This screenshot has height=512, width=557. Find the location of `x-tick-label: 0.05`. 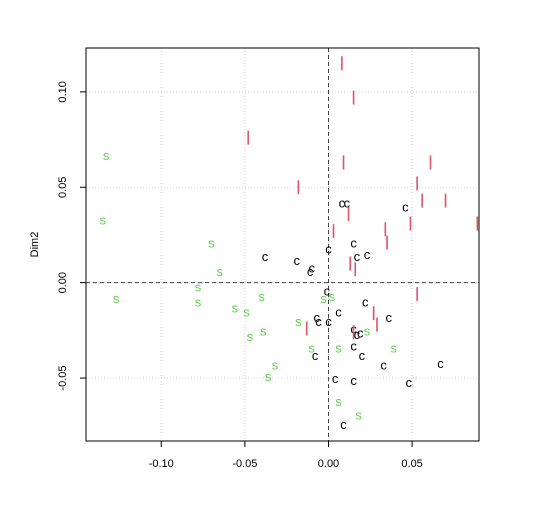

x-tick-label: 0.05 is located at coordinates (411, 464).